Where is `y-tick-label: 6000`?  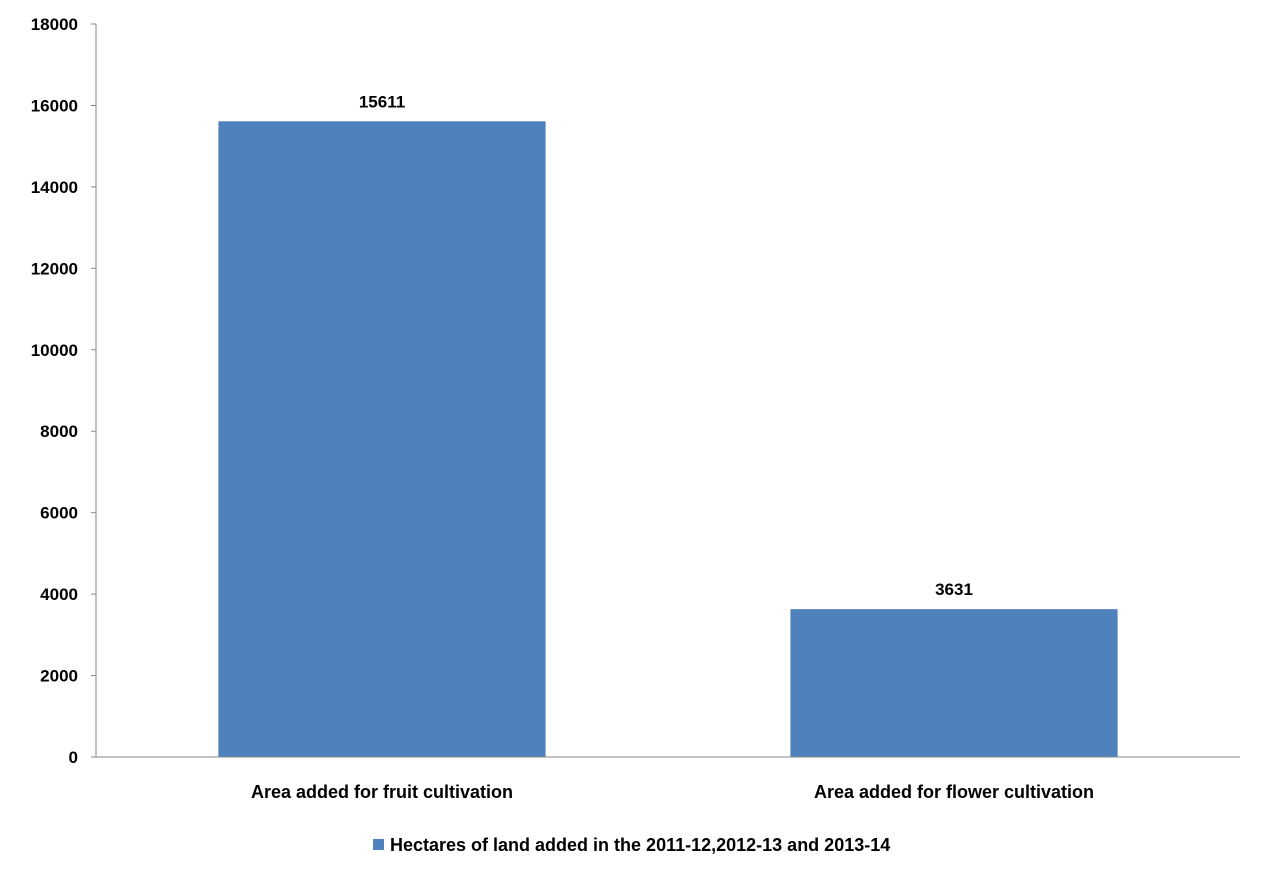 y-tick-label: 6000 is located at coordinates (59, 513).